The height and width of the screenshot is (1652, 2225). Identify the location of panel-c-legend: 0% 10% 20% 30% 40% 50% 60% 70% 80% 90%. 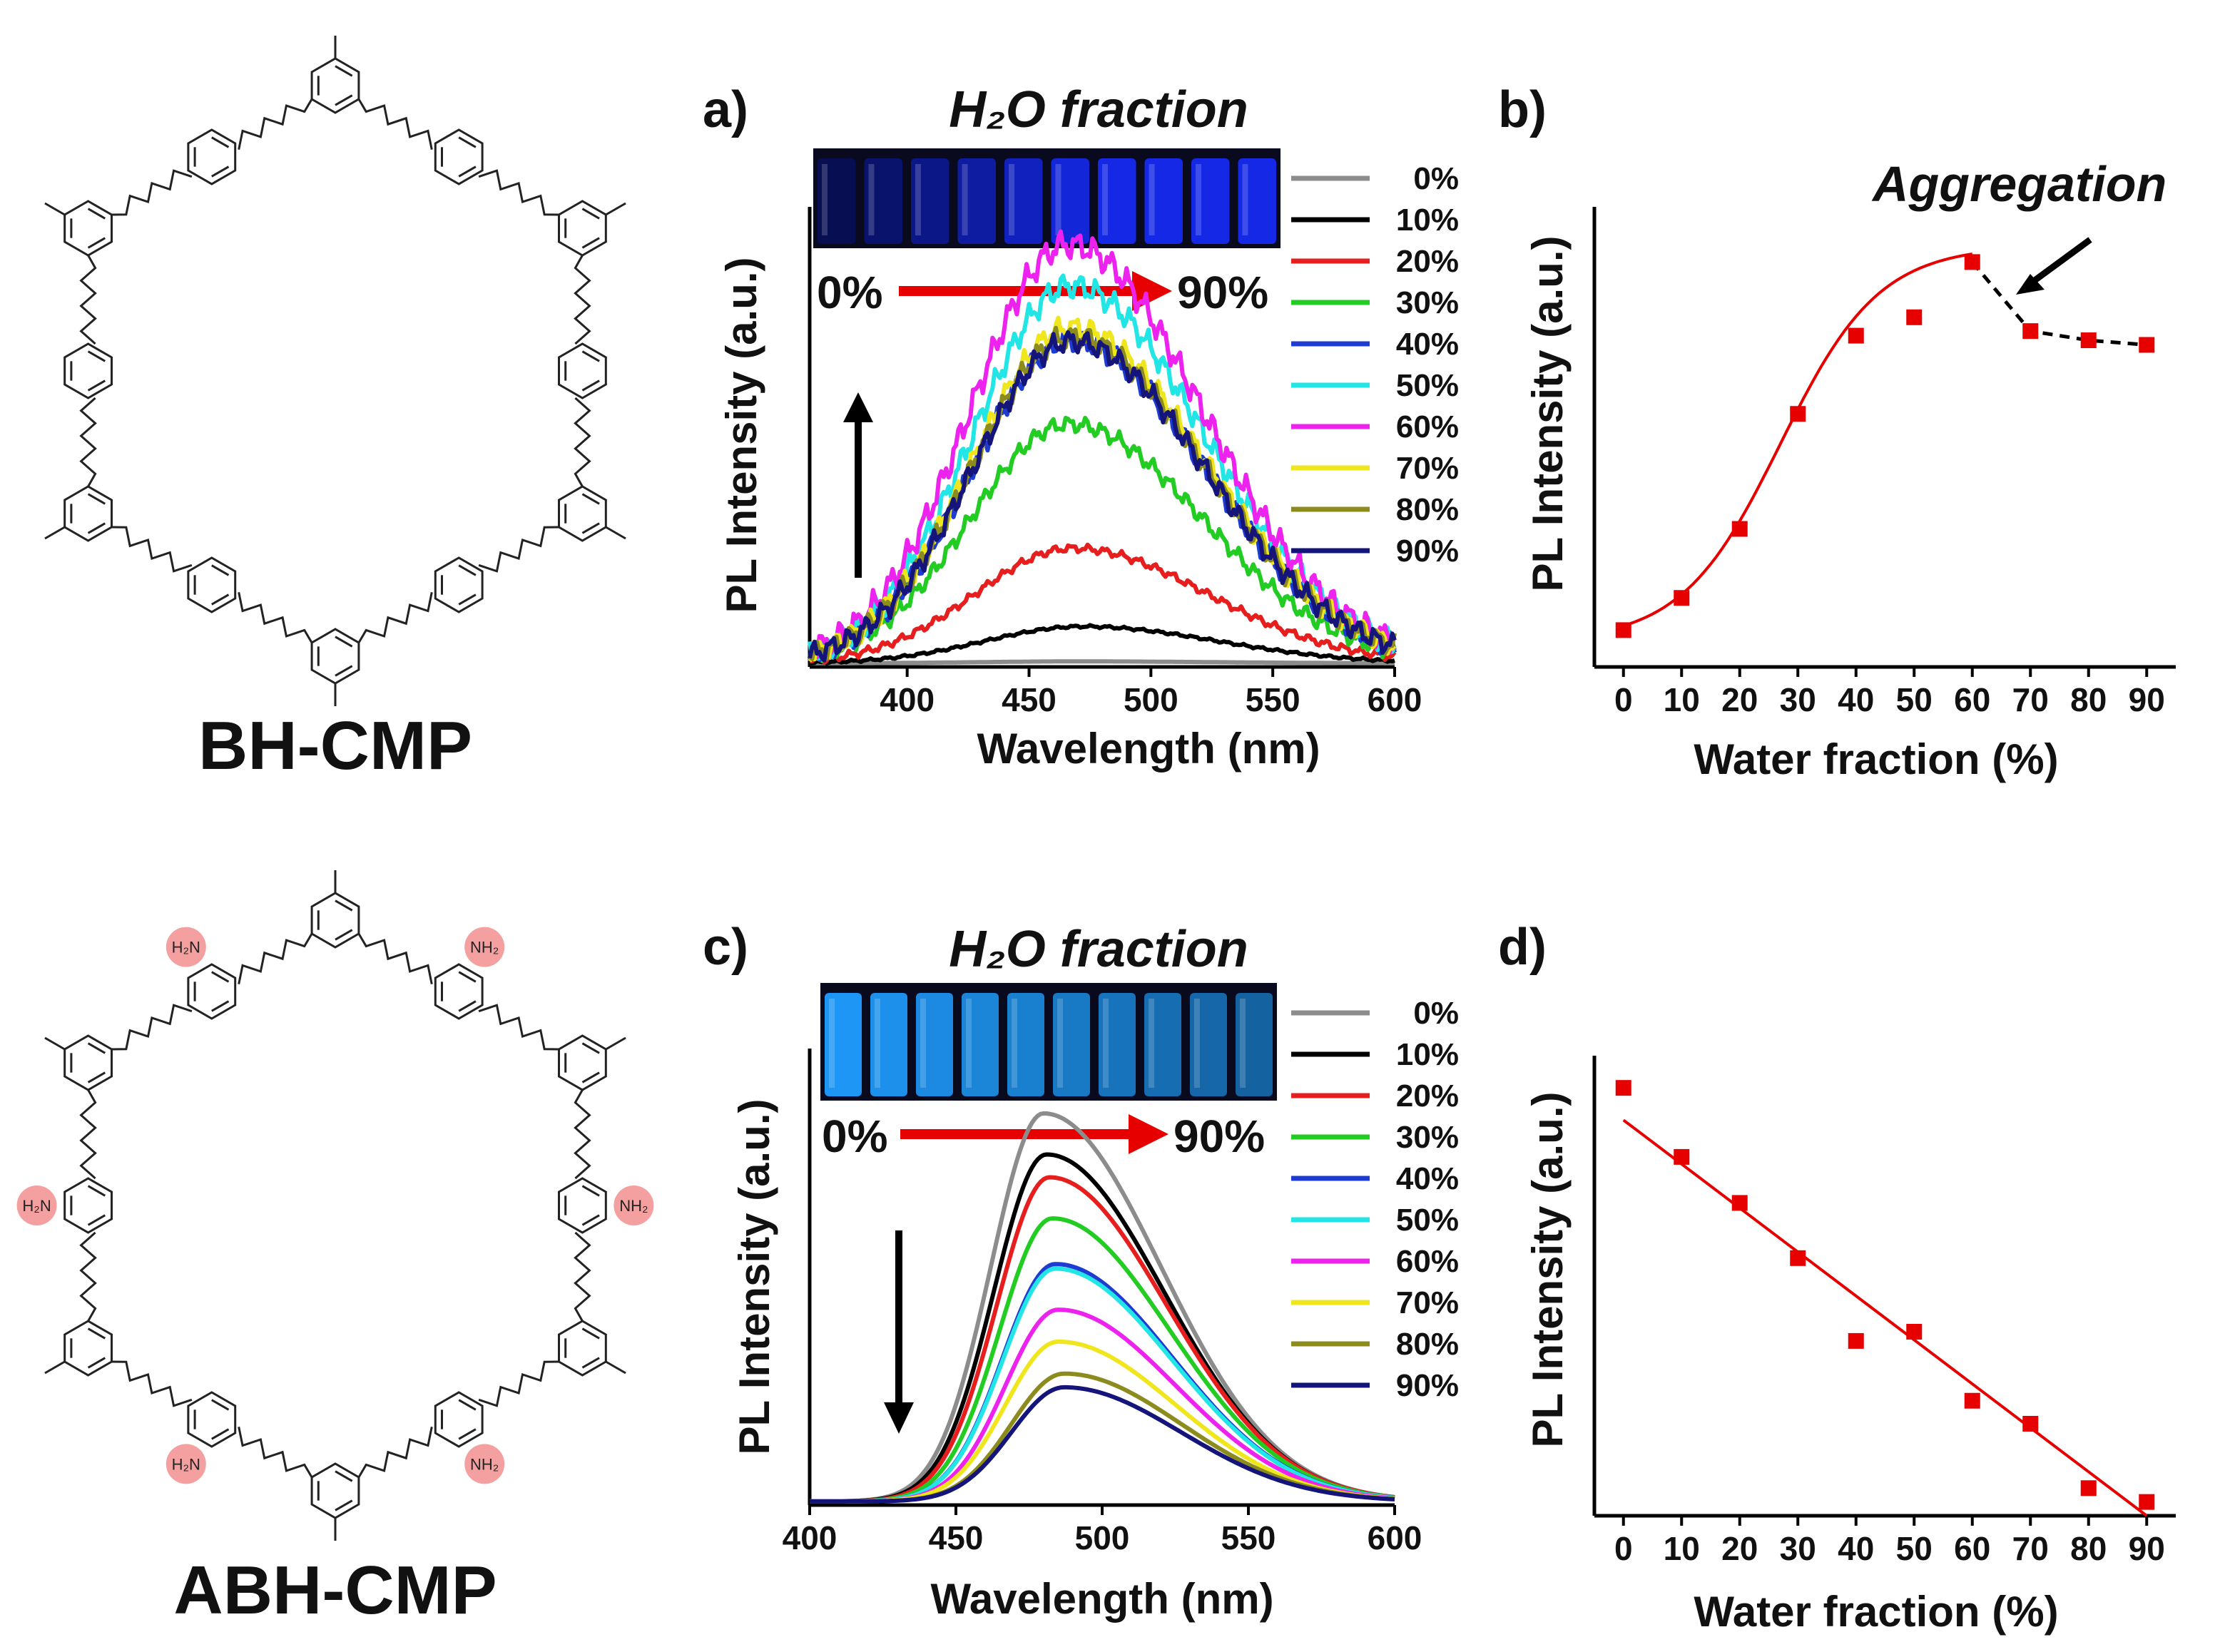
(1375, 1199).